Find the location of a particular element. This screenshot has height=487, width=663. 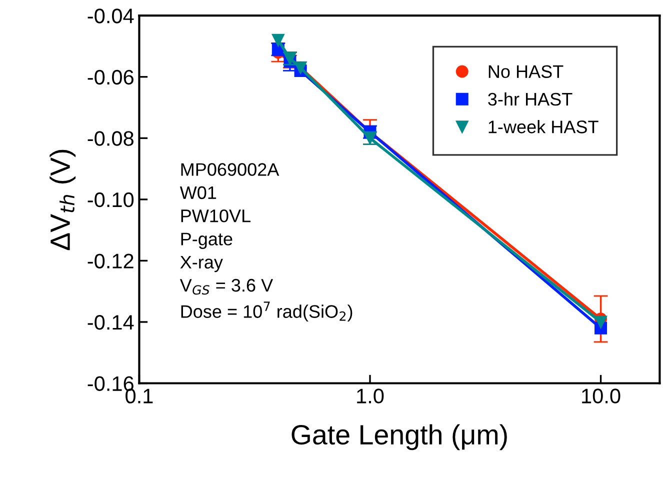

x-tick-label: 1.0 is located at coordinates (370, 396).